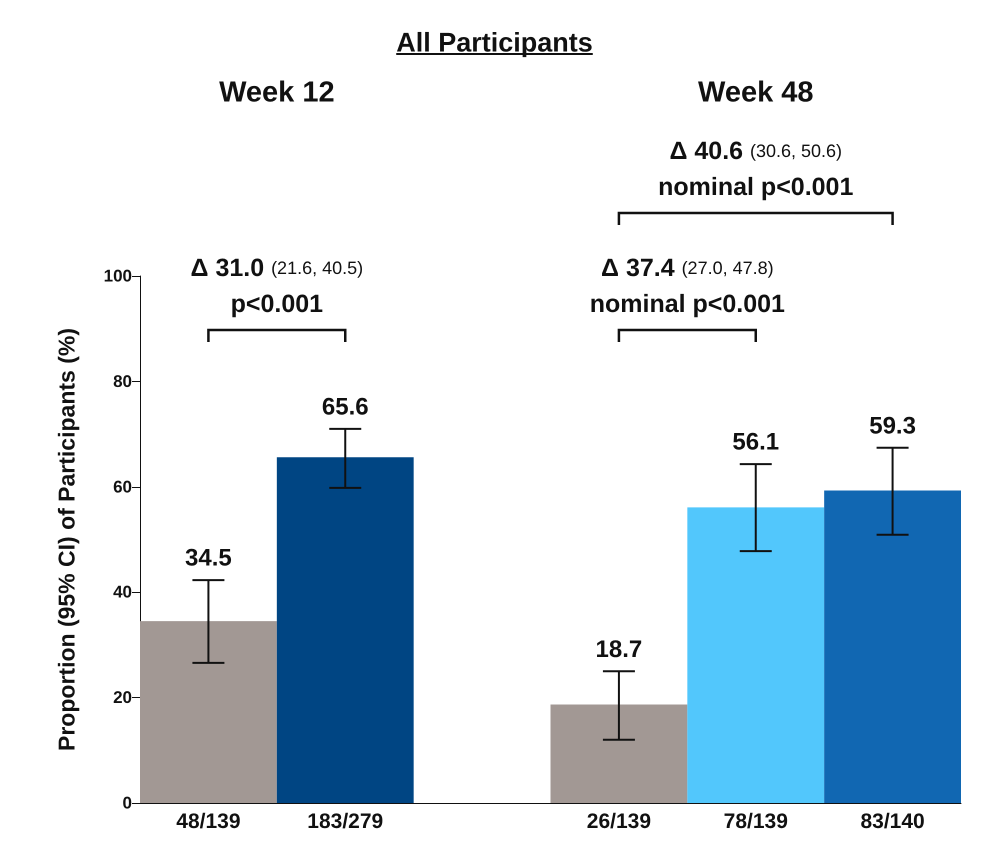 The width and height of the screenshot is (981, 841). What do you see at coordinates (67, 539) in the screenshot?
I see `y-axis-title: Proportion (95% CI) of Participants (%)` at bounding box center [67, 539].